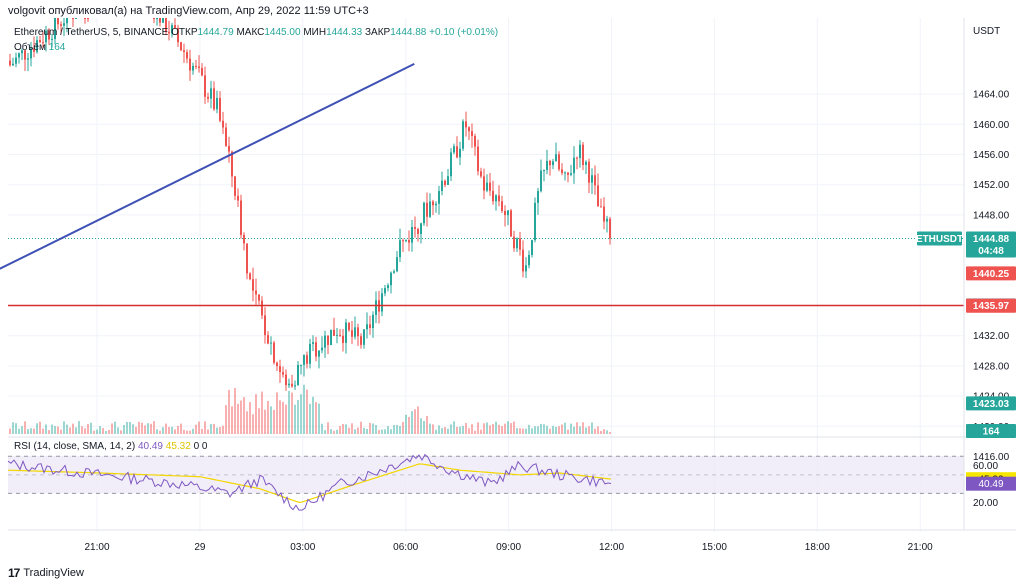 Image resolution: width=1024 pixels, height=586 pixels. Describe the element at coordinates (464, 32) in the screenshot. I see `price-change: +0.10 (+0.01%)` at that location.